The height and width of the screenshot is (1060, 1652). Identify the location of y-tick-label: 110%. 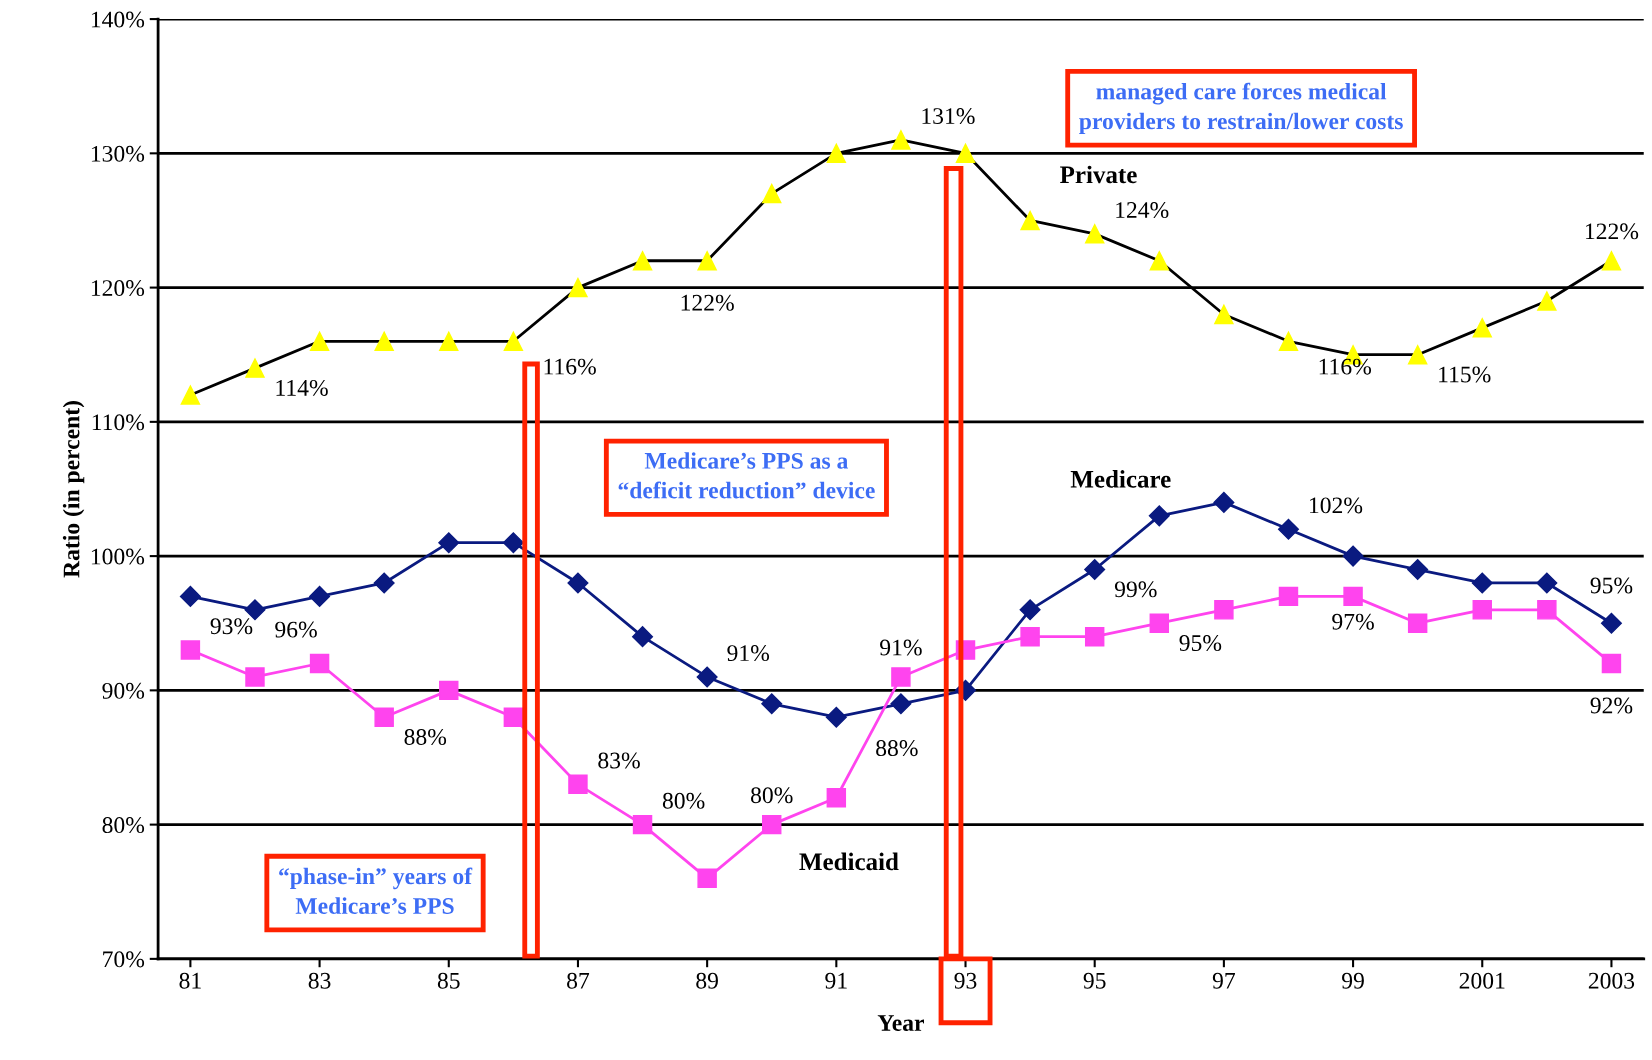
(118, 422).